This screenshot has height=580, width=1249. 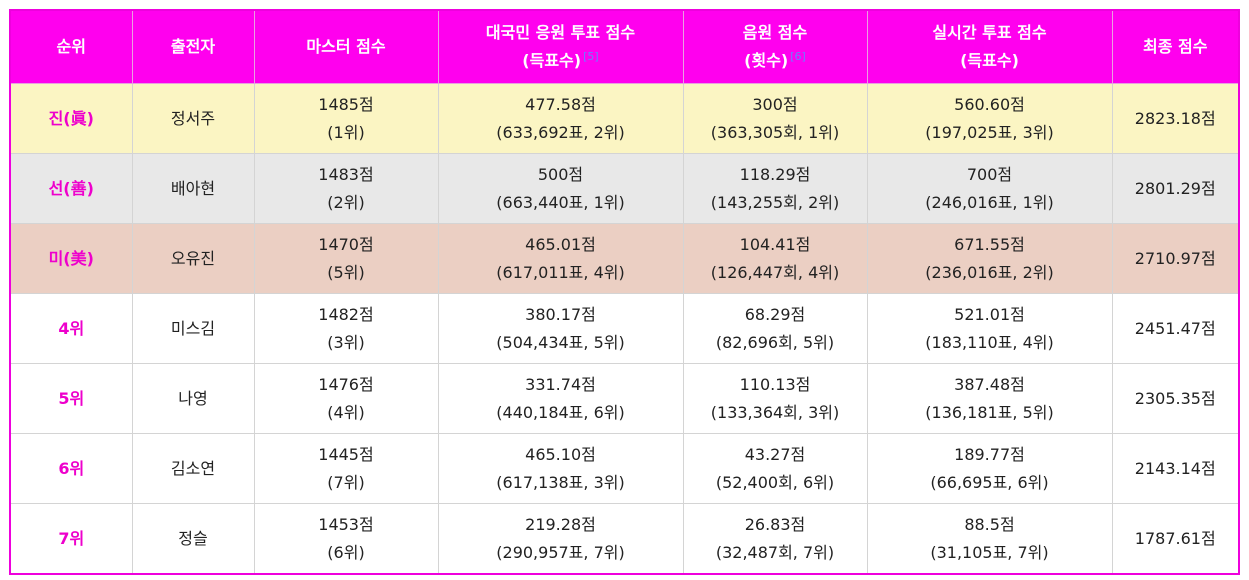 I want to click on contestant-cell: 정슬, so click(x=193, y=539).